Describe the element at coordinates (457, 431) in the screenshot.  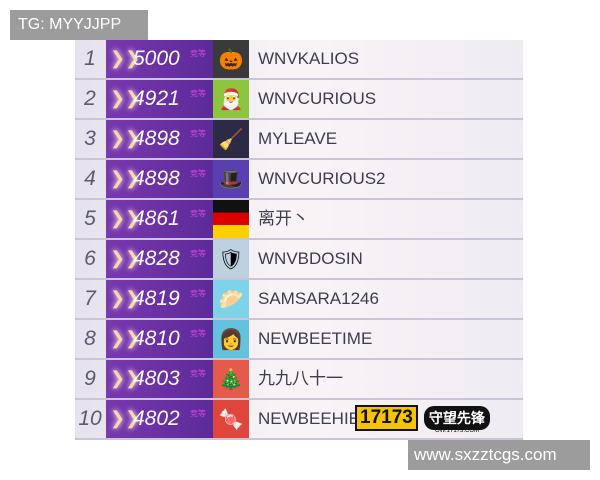
I see `logo-url: OW.17173.COM` at that location.